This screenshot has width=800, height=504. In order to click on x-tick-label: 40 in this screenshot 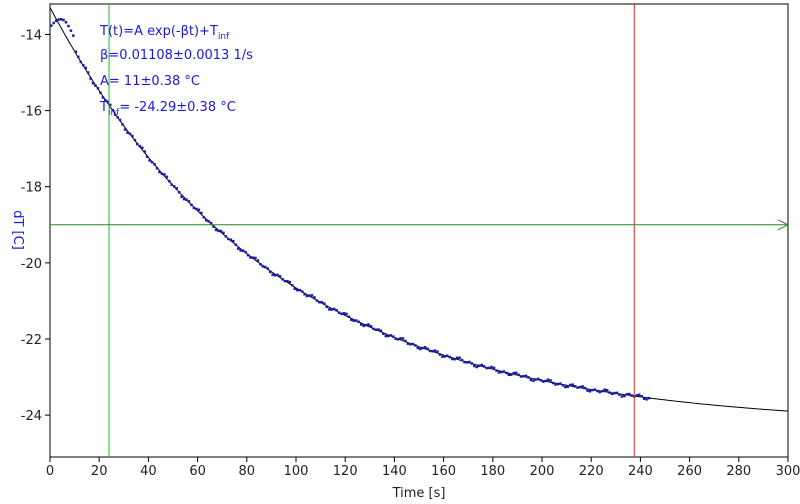, I will do `click(148, 471)`.